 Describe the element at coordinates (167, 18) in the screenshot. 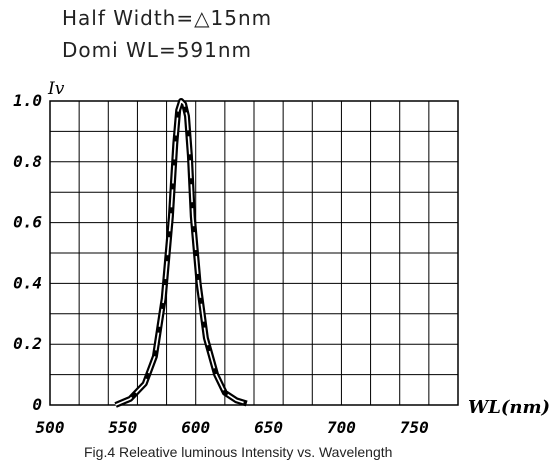

I see `half-width-annotation: Half Width=△15nm` at that location.